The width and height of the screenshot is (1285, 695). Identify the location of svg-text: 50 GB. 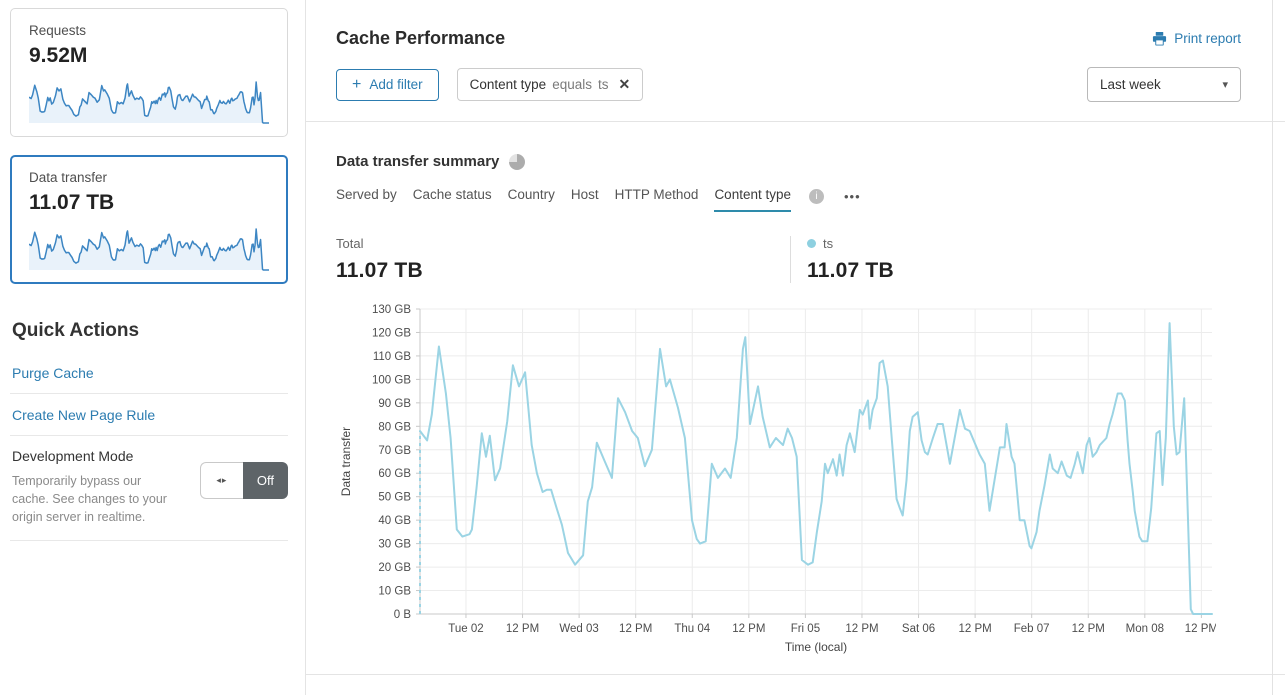
(394, 498).